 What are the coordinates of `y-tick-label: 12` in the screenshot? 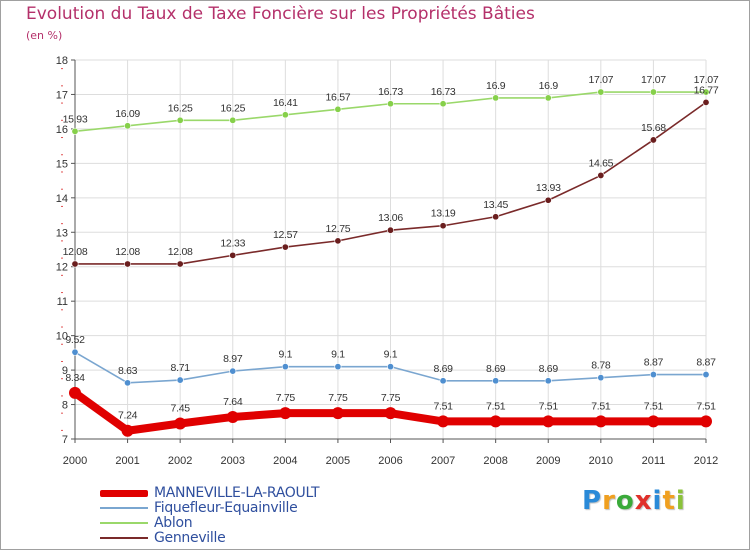 It's located at (62, 268).